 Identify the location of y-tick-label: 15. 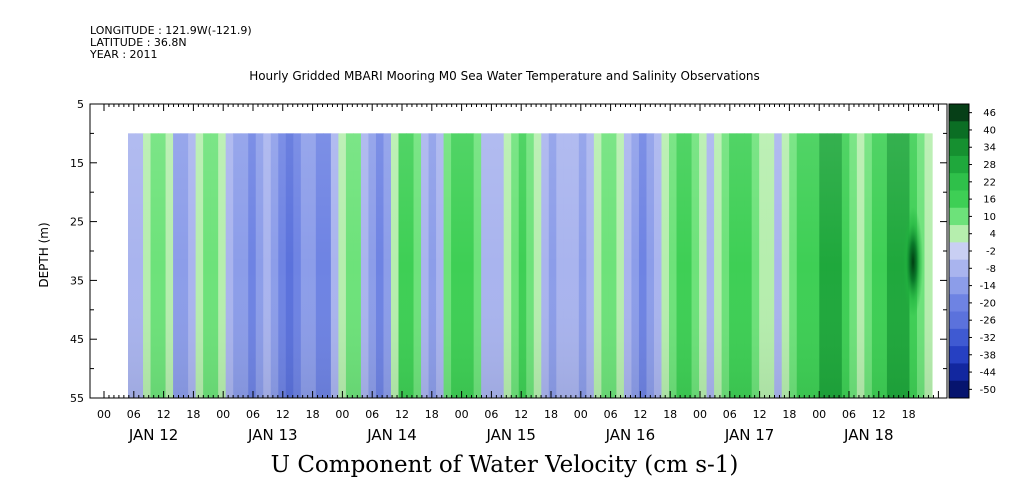
(77, 163).